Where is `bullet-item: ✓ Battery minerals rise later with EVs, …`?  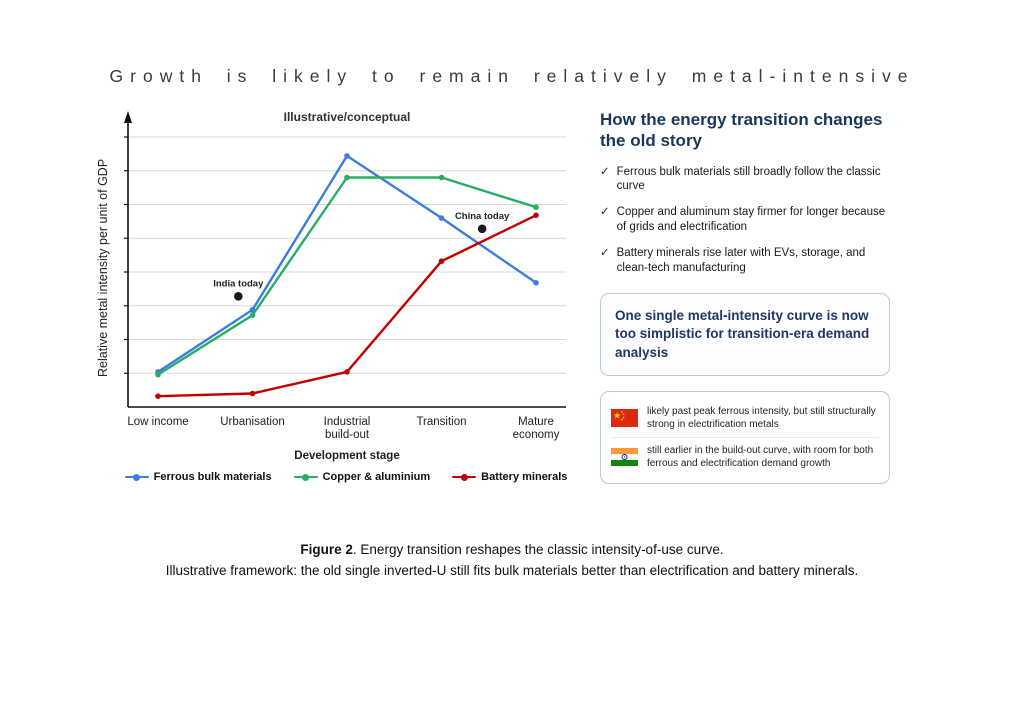
bullet-item: ✓ Battery minerals rise later with EVs, … is located at coordinates (745, 261).